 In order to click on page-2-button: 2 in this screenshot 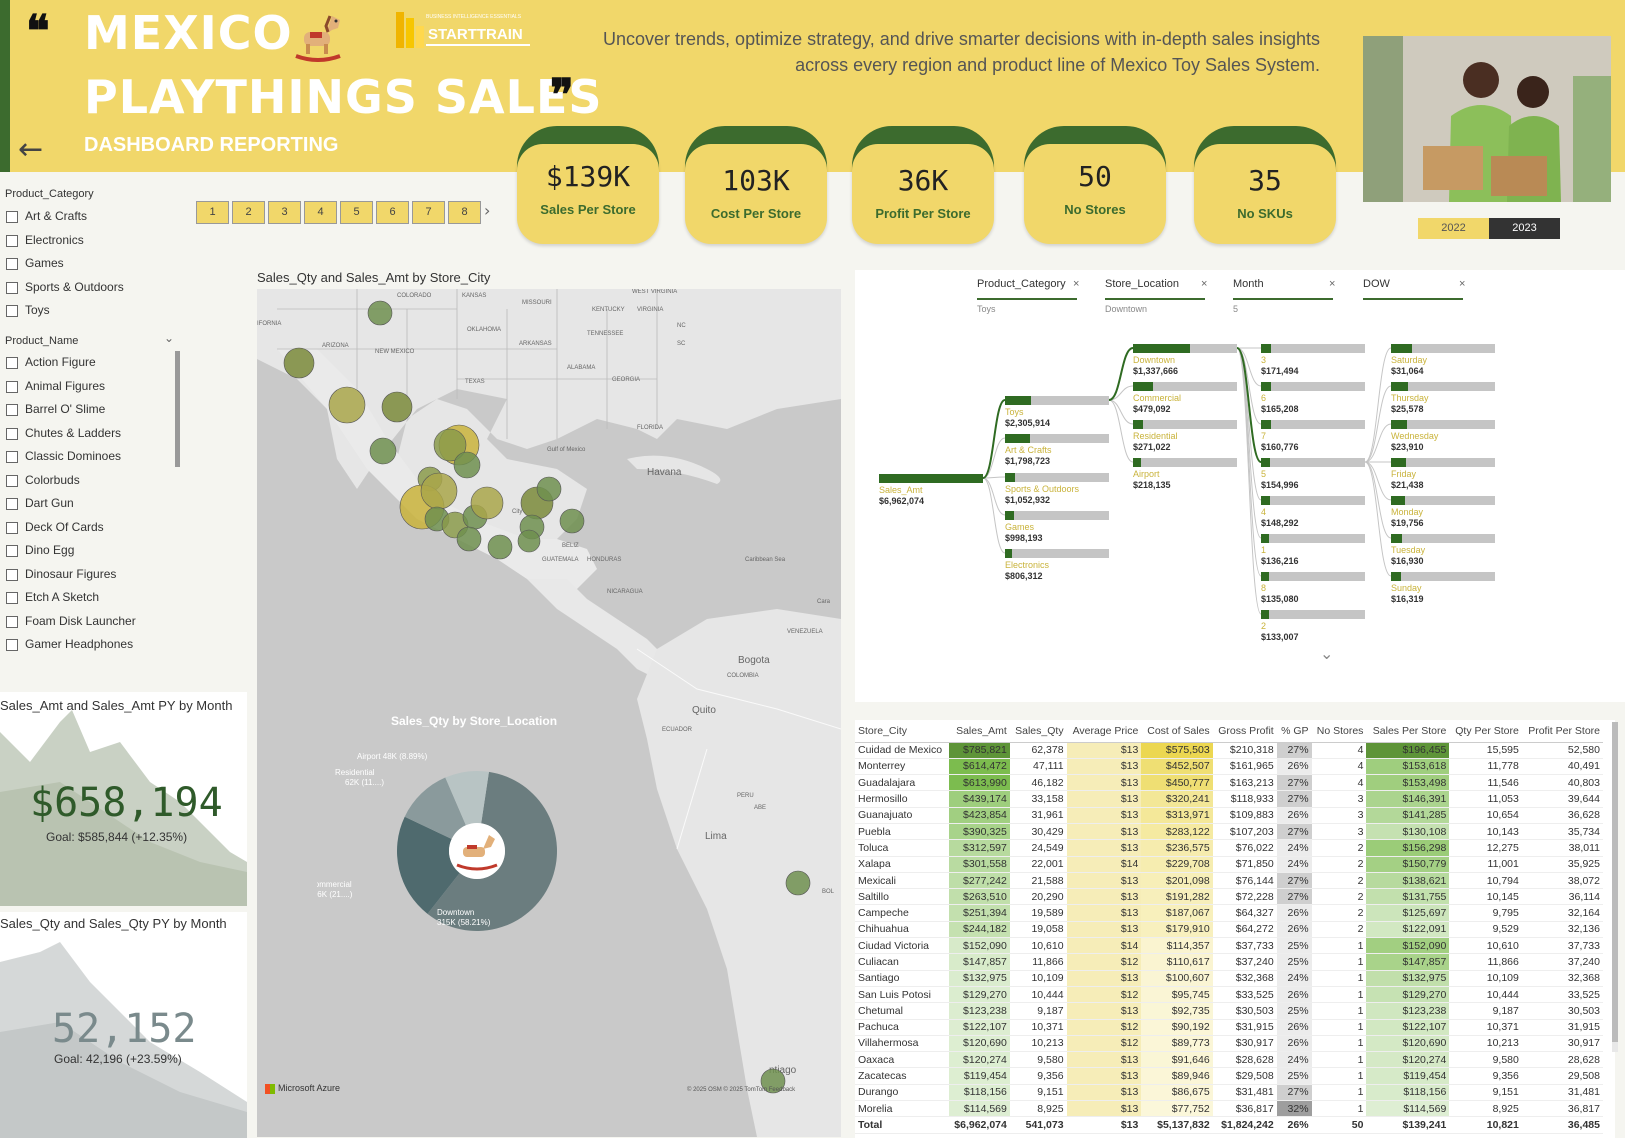, I will do `click(248, 212)`.